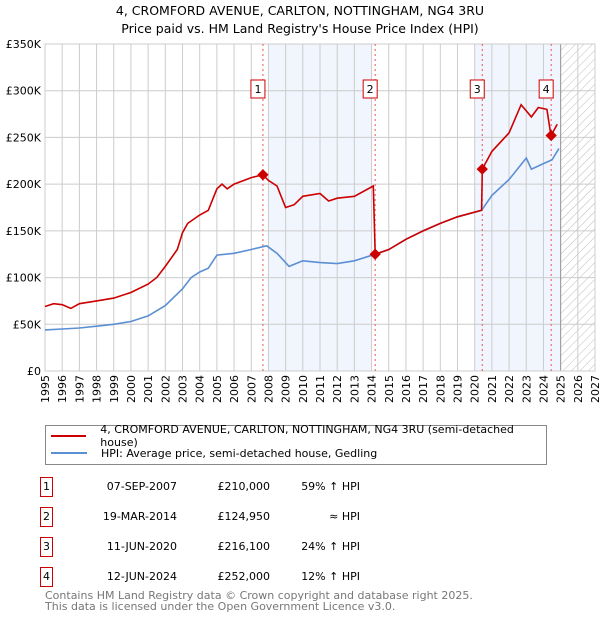 This screenshot has width=600, height=620. Describe the element at coordinates (320, 517) in the screenshot. I see `table-row: 2 19-MAR-2014 £124,950 ≈ HPI` at that location.